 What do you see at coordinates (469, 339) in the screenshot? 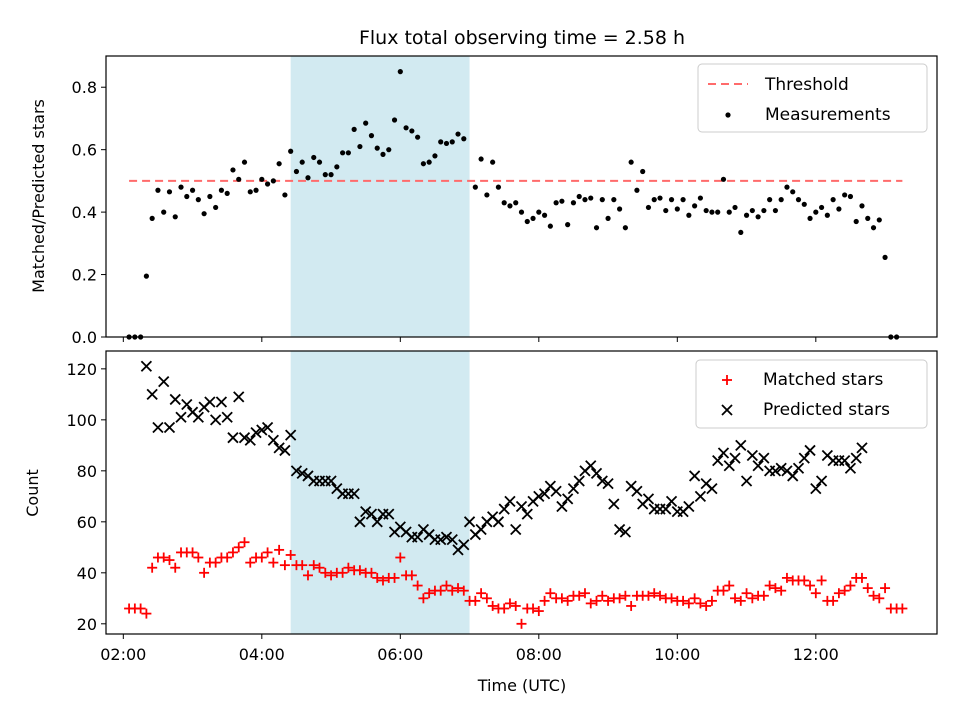
I see `top-x-ticks` at bounding box center [469, 339].